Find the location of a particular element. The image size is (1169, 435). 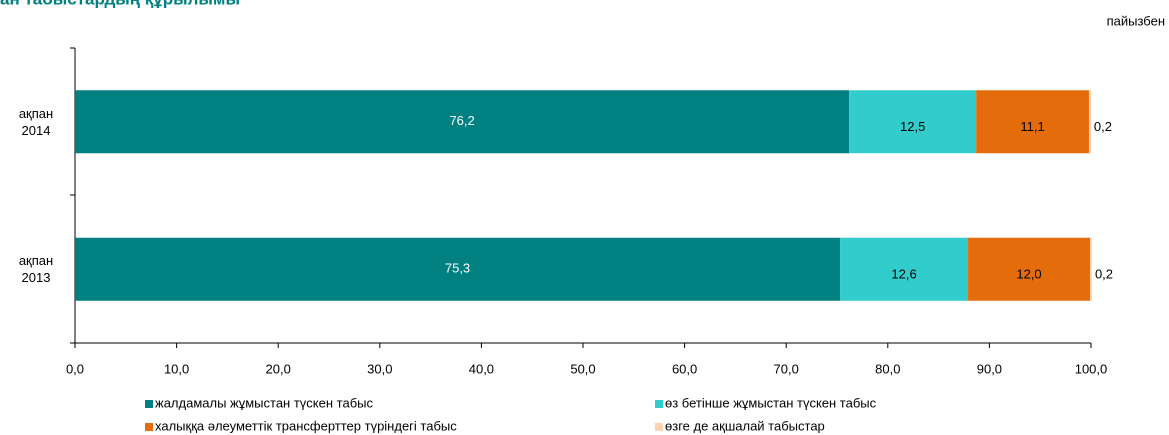

x-tick-label: 100,0 is located at coordinates (1091, 368).